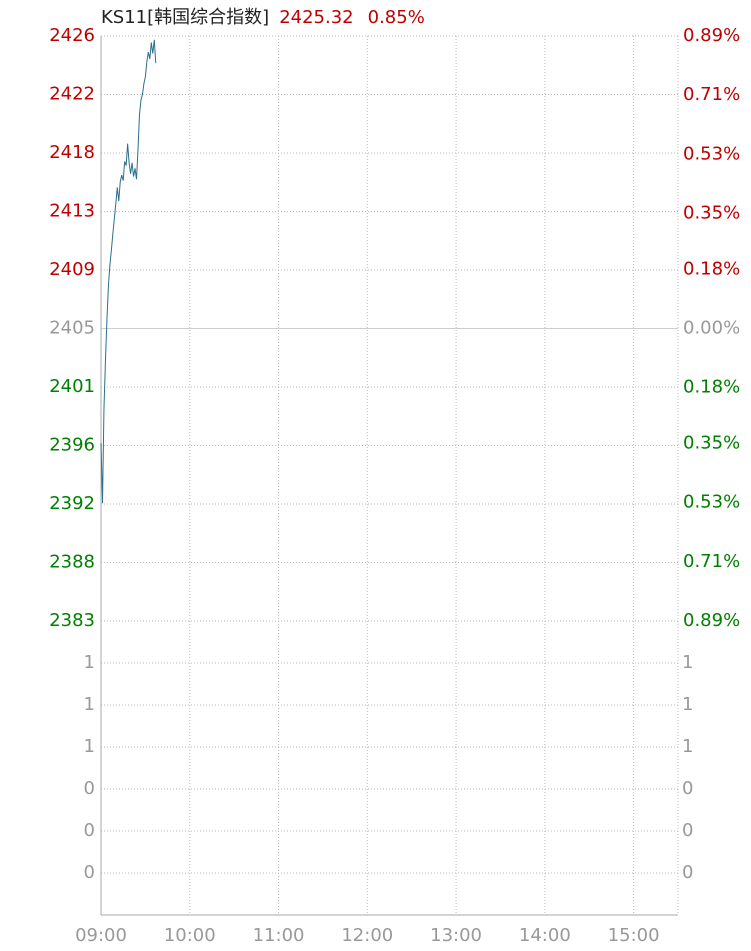 This screenshot has height=951, width=751. I want to click on y-tick-label: 2392, so click(72, 503).